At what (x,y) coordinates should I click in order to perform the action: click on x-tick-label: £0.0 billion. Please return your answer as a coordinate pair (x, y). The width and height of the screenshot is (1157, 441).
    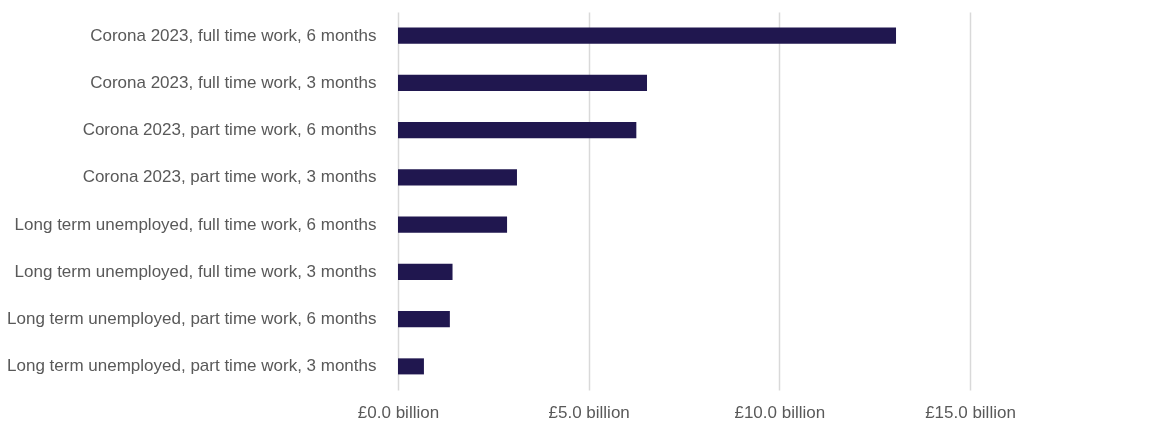
    Looking at the image, I should click on (398, 412).